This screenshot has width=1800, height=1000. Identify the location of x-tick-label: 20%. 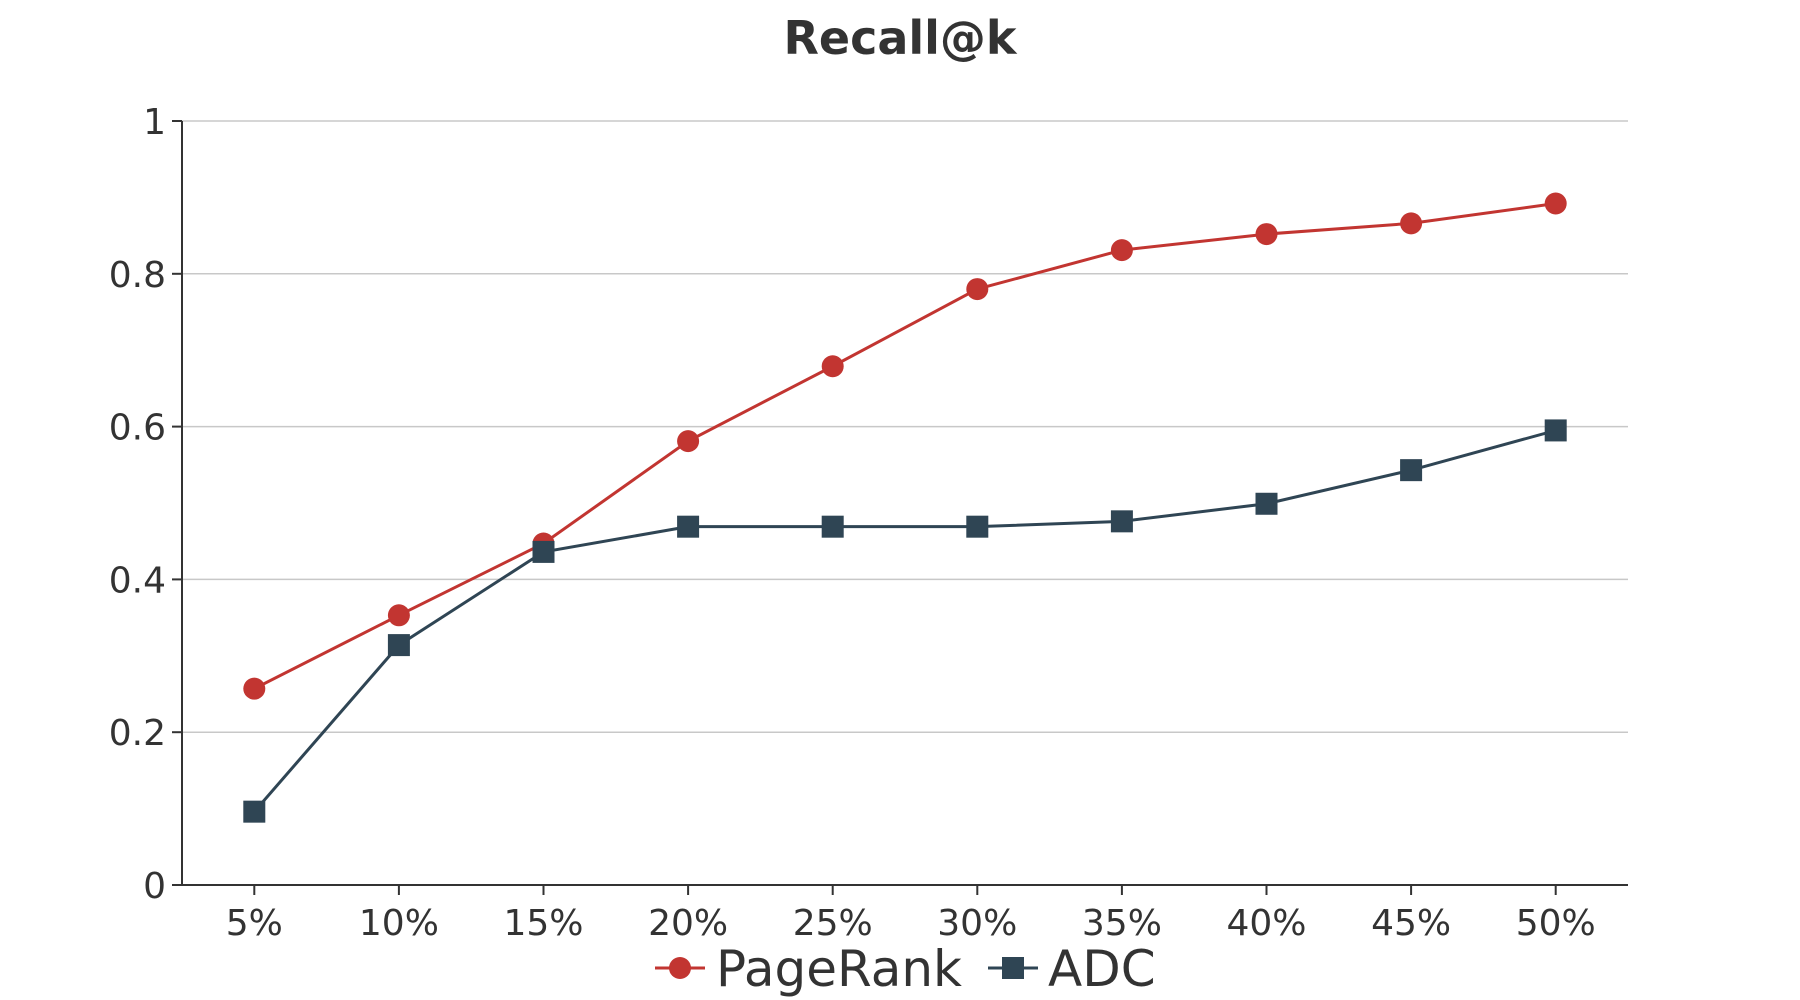
(688, 923).